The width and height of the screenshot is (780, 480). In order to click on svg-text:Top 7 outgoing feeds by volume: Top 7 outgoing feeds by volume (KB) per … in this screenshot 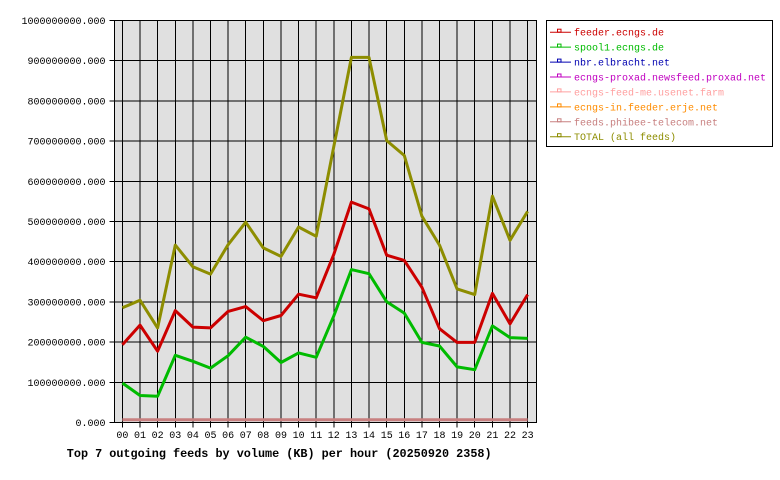, I will do `click(279, 454)`.